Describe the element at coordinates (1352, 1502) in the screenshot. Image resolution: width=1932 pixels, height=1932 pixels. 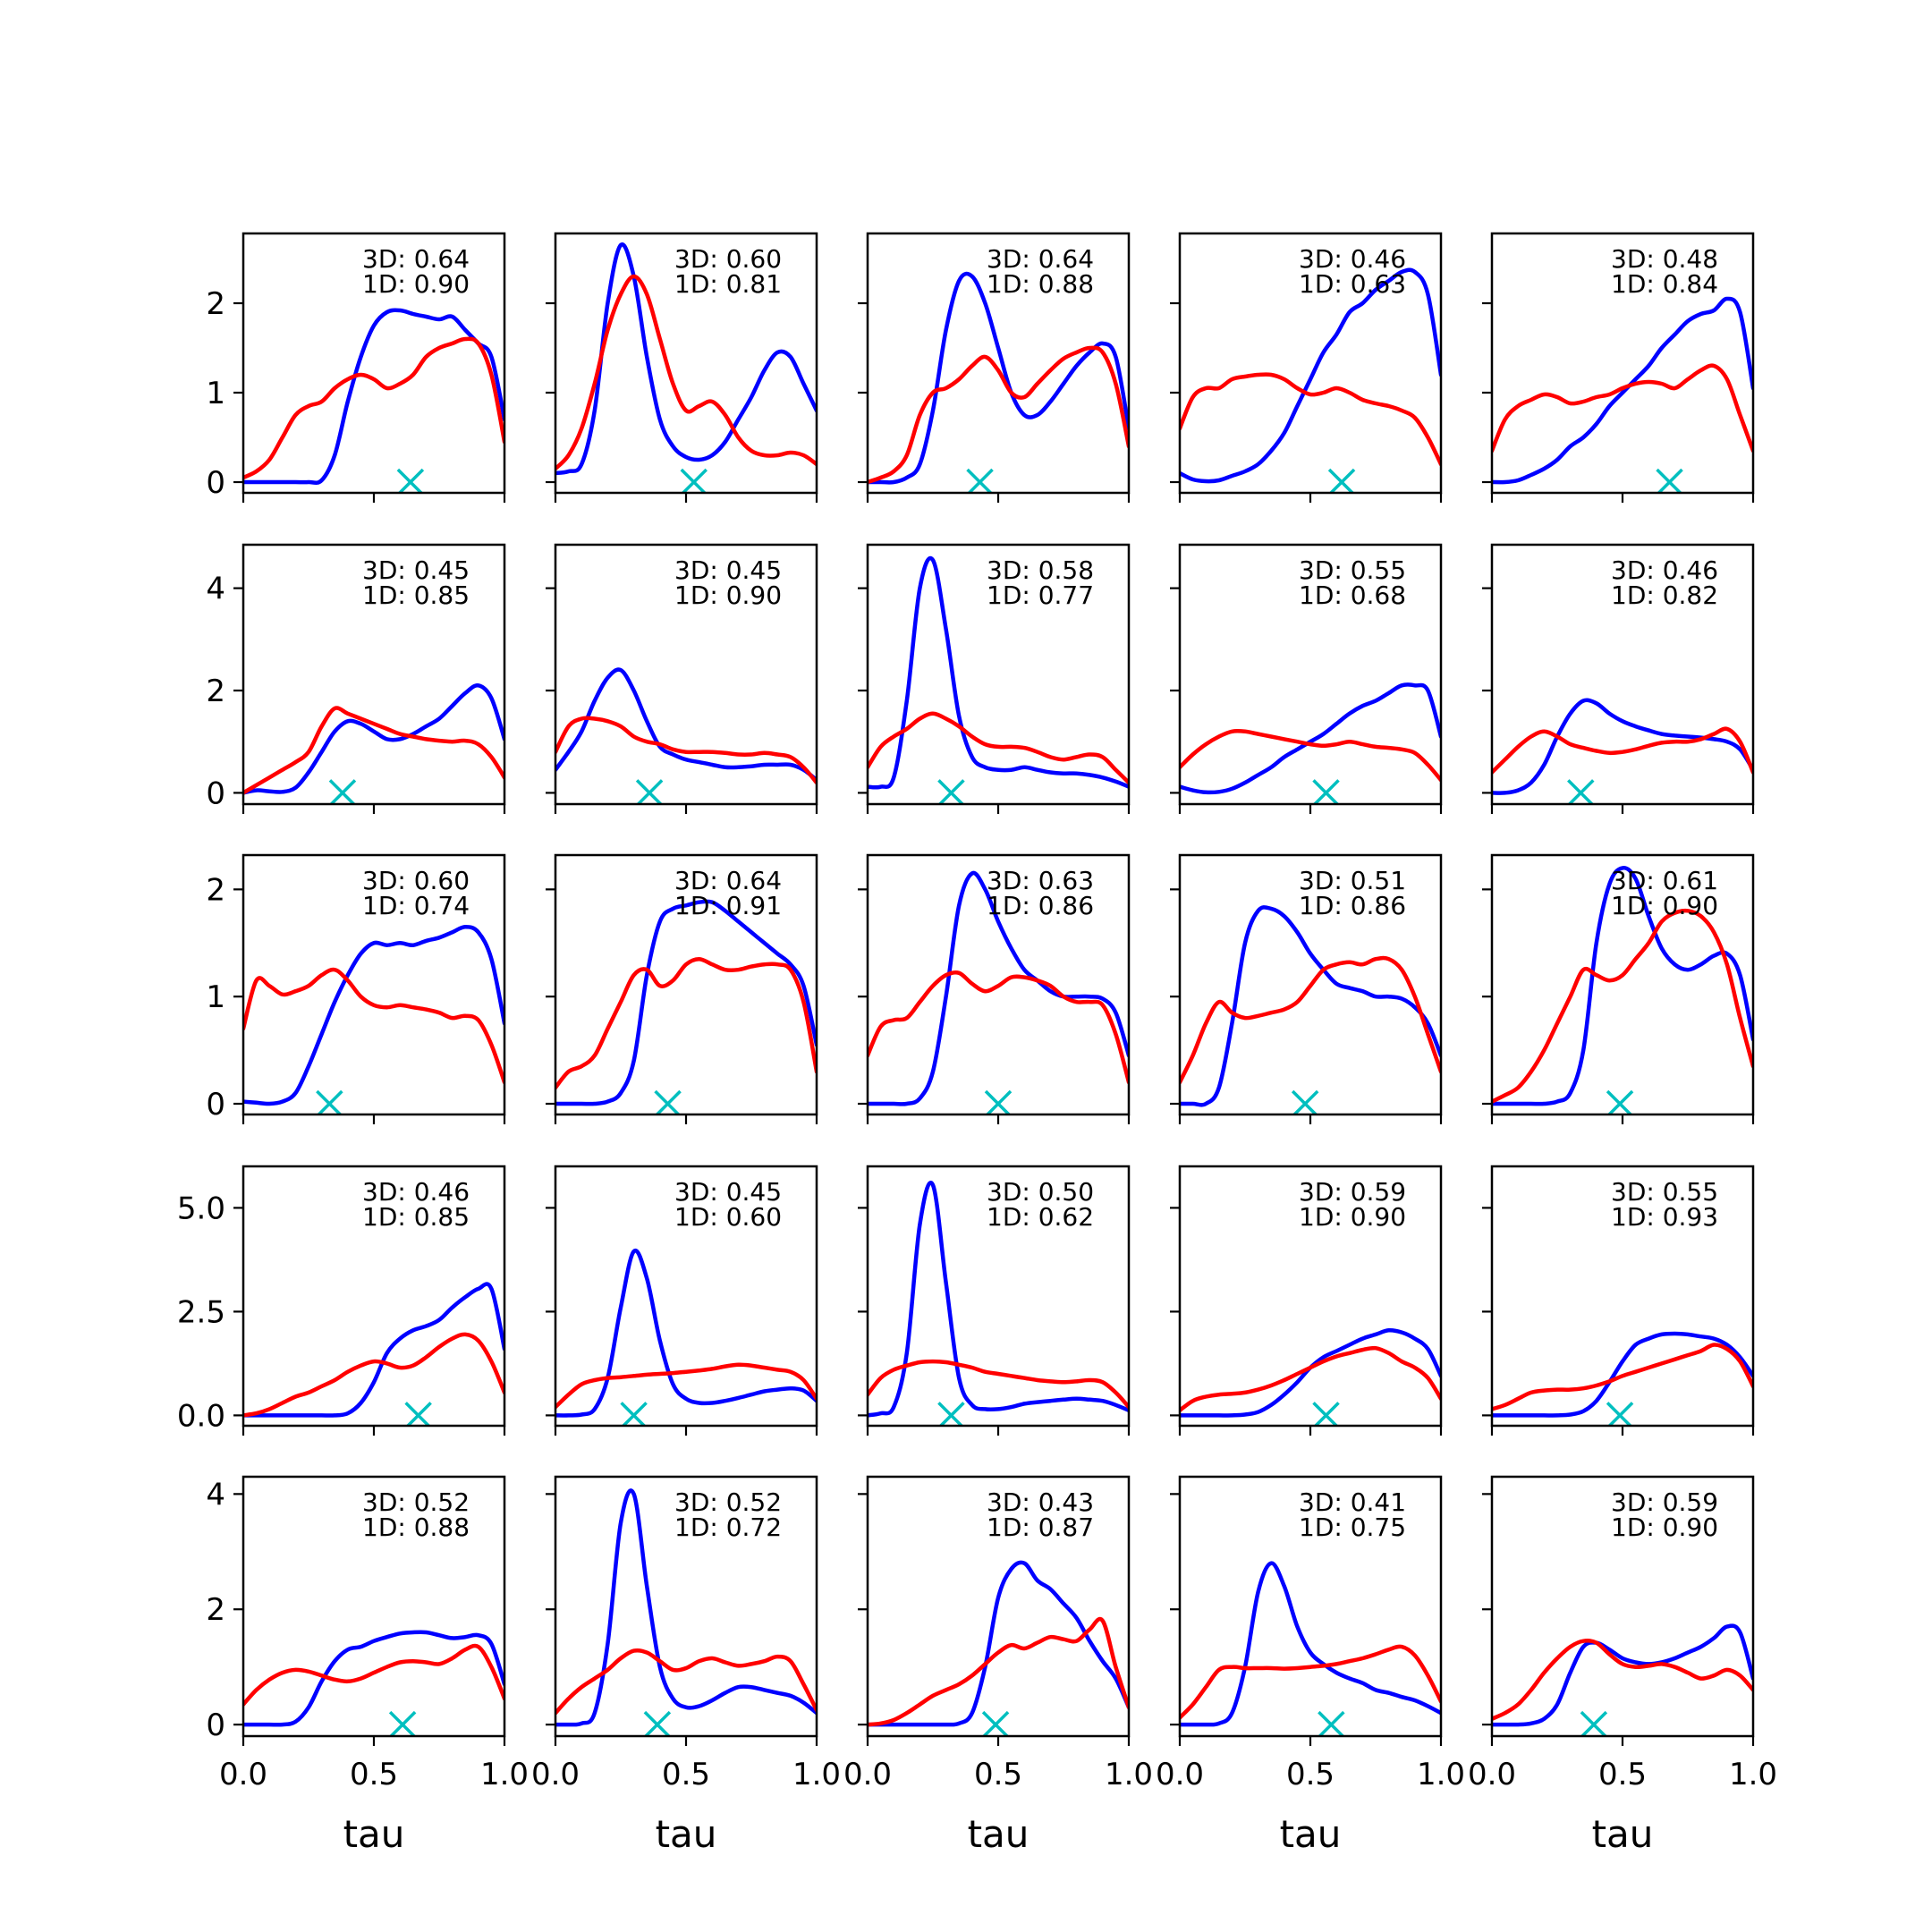
I see `annotation-3d: 3D: 0.41` at that location.